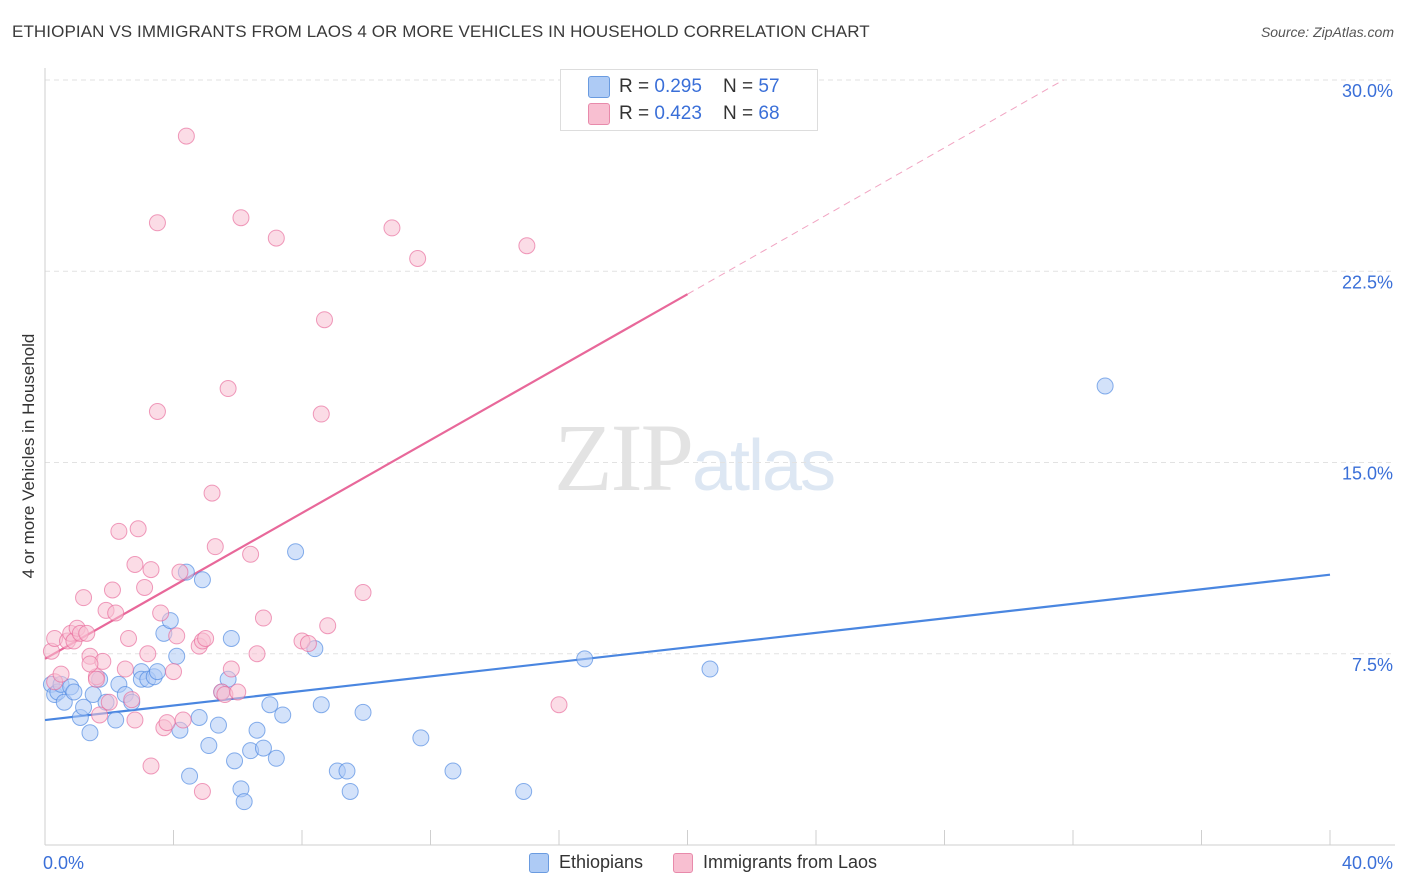 This screenshot has width=1406, height=892. What do you see at coordinates (1367, 474) in the screenshot?
I see `y-tick-label: 15.0%` at bounding box center [1367, 474].